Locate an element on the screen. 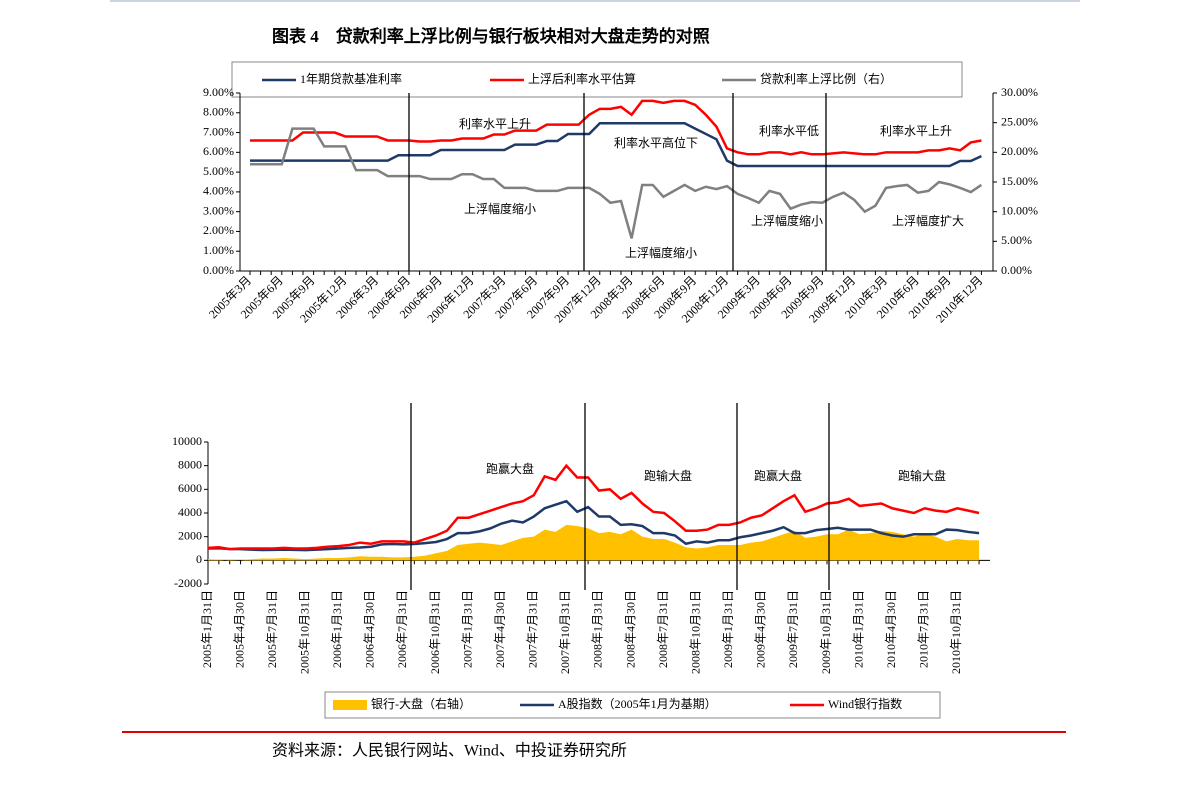 The height and width of the screenshot is (786, 1191). x-tick-label: 2006年10月31日 is located at coordinates (435, 632).